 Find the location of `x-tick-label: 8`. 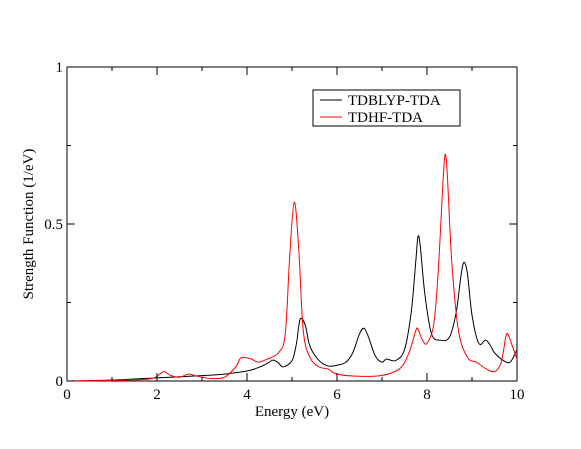

x-tick-label: 8 is located at coordinates (427, 395).